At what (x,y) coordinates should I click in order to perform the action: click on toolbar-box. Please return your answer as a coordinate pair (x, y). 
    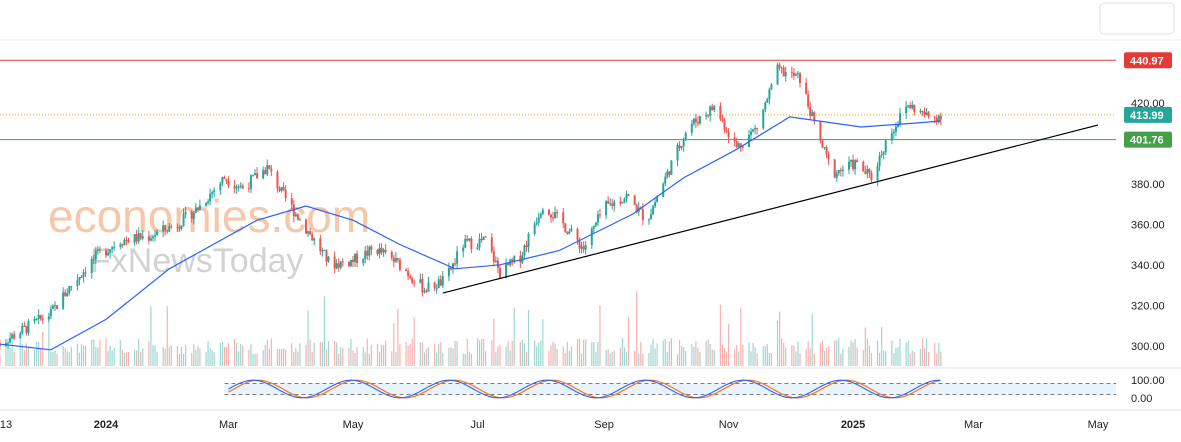
    Looking at the image, I should click on (1137, 18).